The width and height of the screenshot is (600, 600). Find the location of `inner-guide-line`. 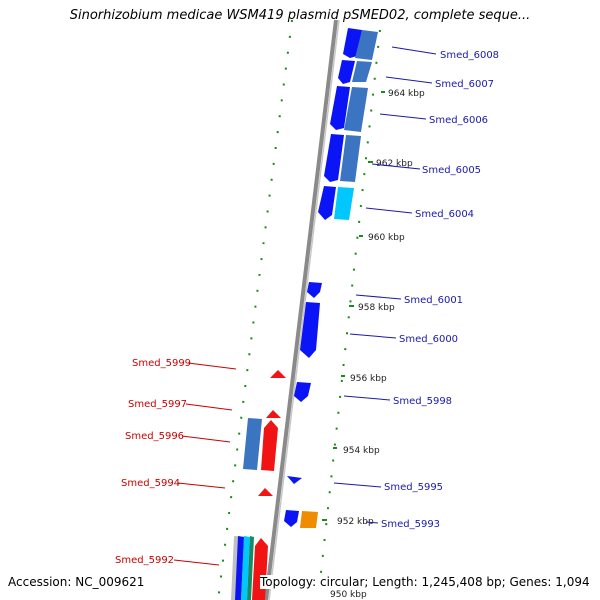

inner-guide-line is located at coordinates (255, 309).